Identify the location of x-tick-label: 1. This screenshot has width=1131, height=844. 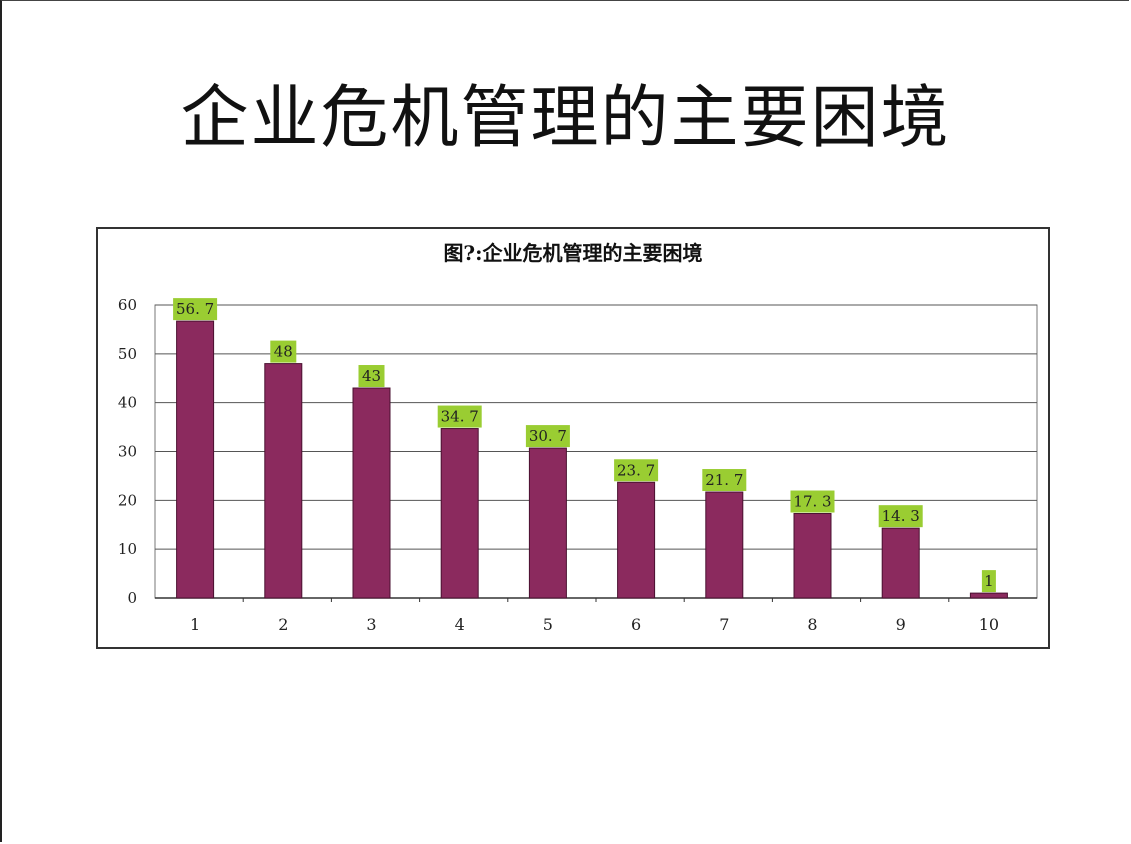
(195, 624).